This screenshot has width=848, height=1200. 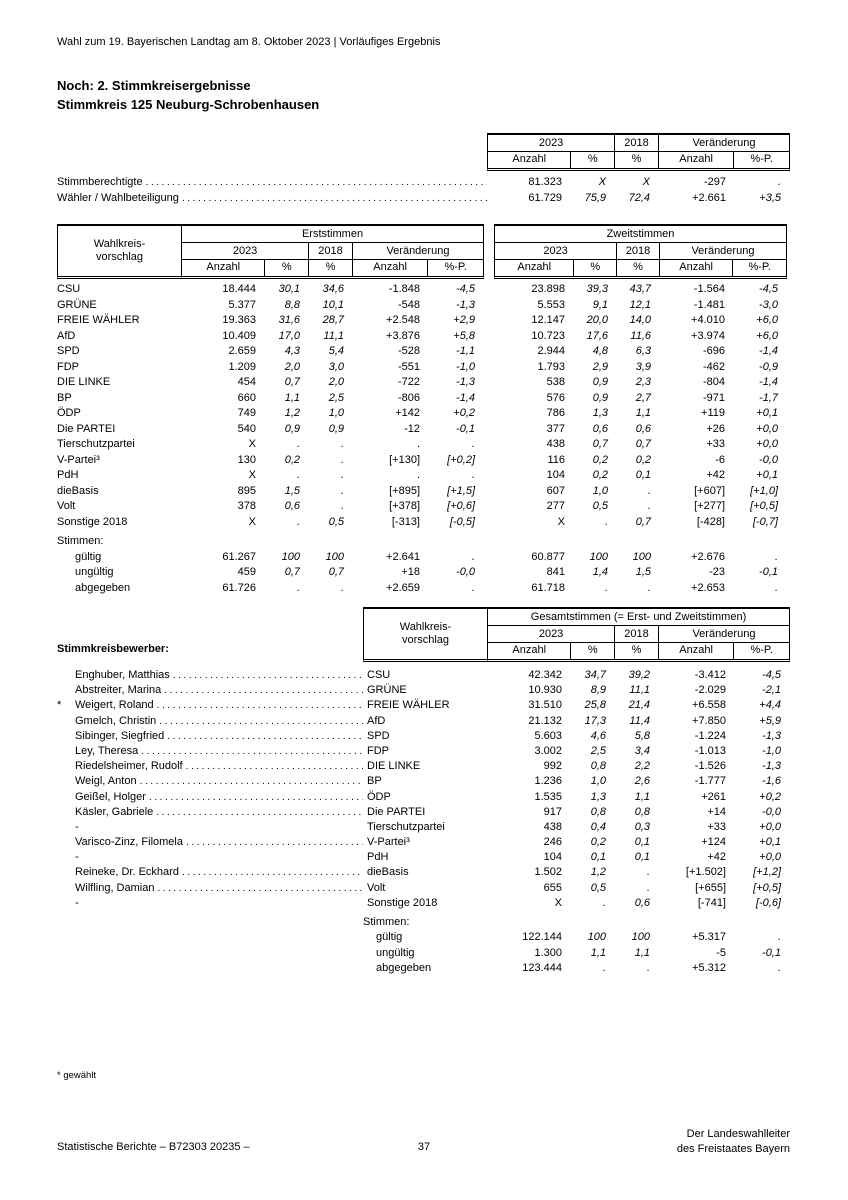 What do you see at coordinates (68, 351) in the screenshot?
I see `party-label: SPD` at bounding box center [68, 351].